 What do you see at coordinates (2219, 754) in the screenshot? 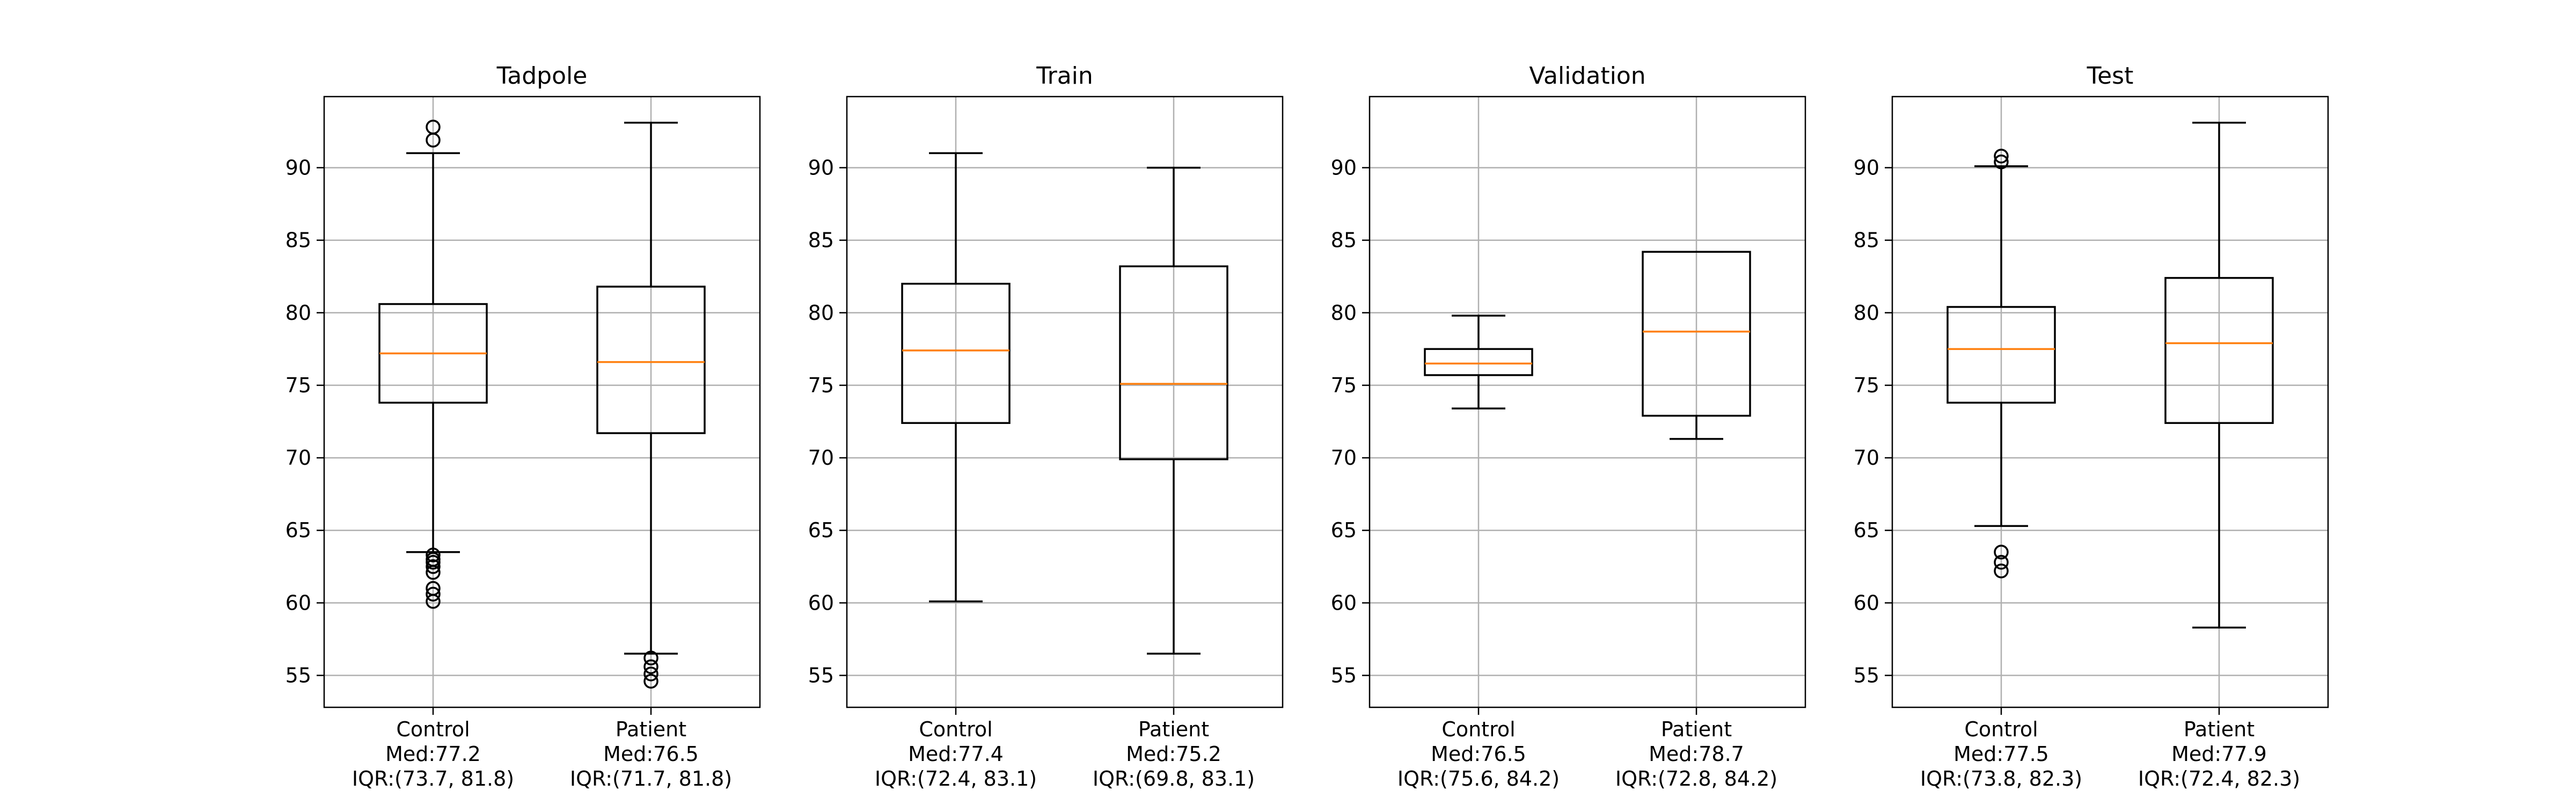
I see `median-label: Med:77.9` at bounding box center [2219, 754].